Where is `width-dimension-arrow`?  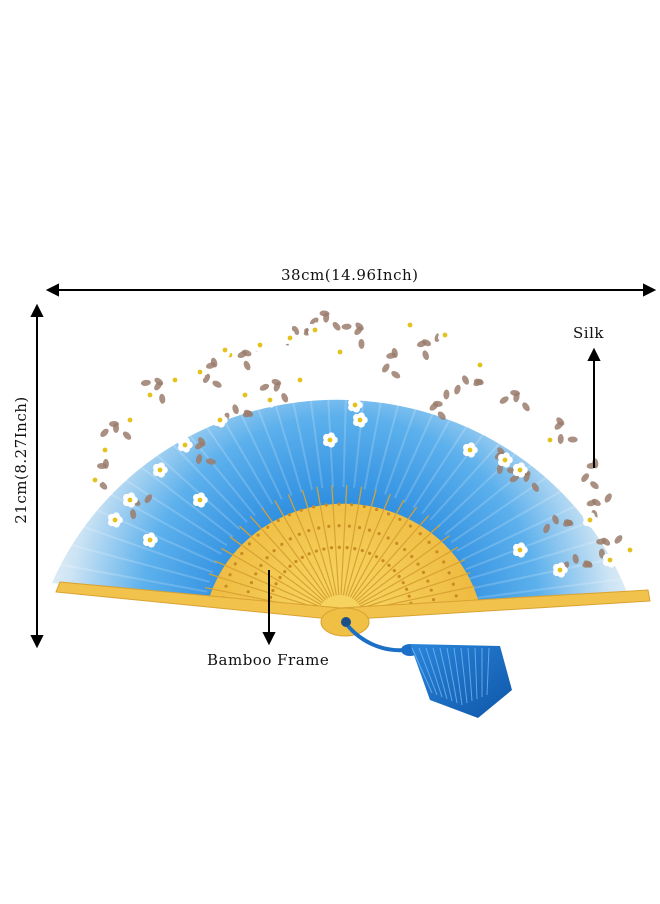 width-dimension-arrow is located at coordinates (351, 290).